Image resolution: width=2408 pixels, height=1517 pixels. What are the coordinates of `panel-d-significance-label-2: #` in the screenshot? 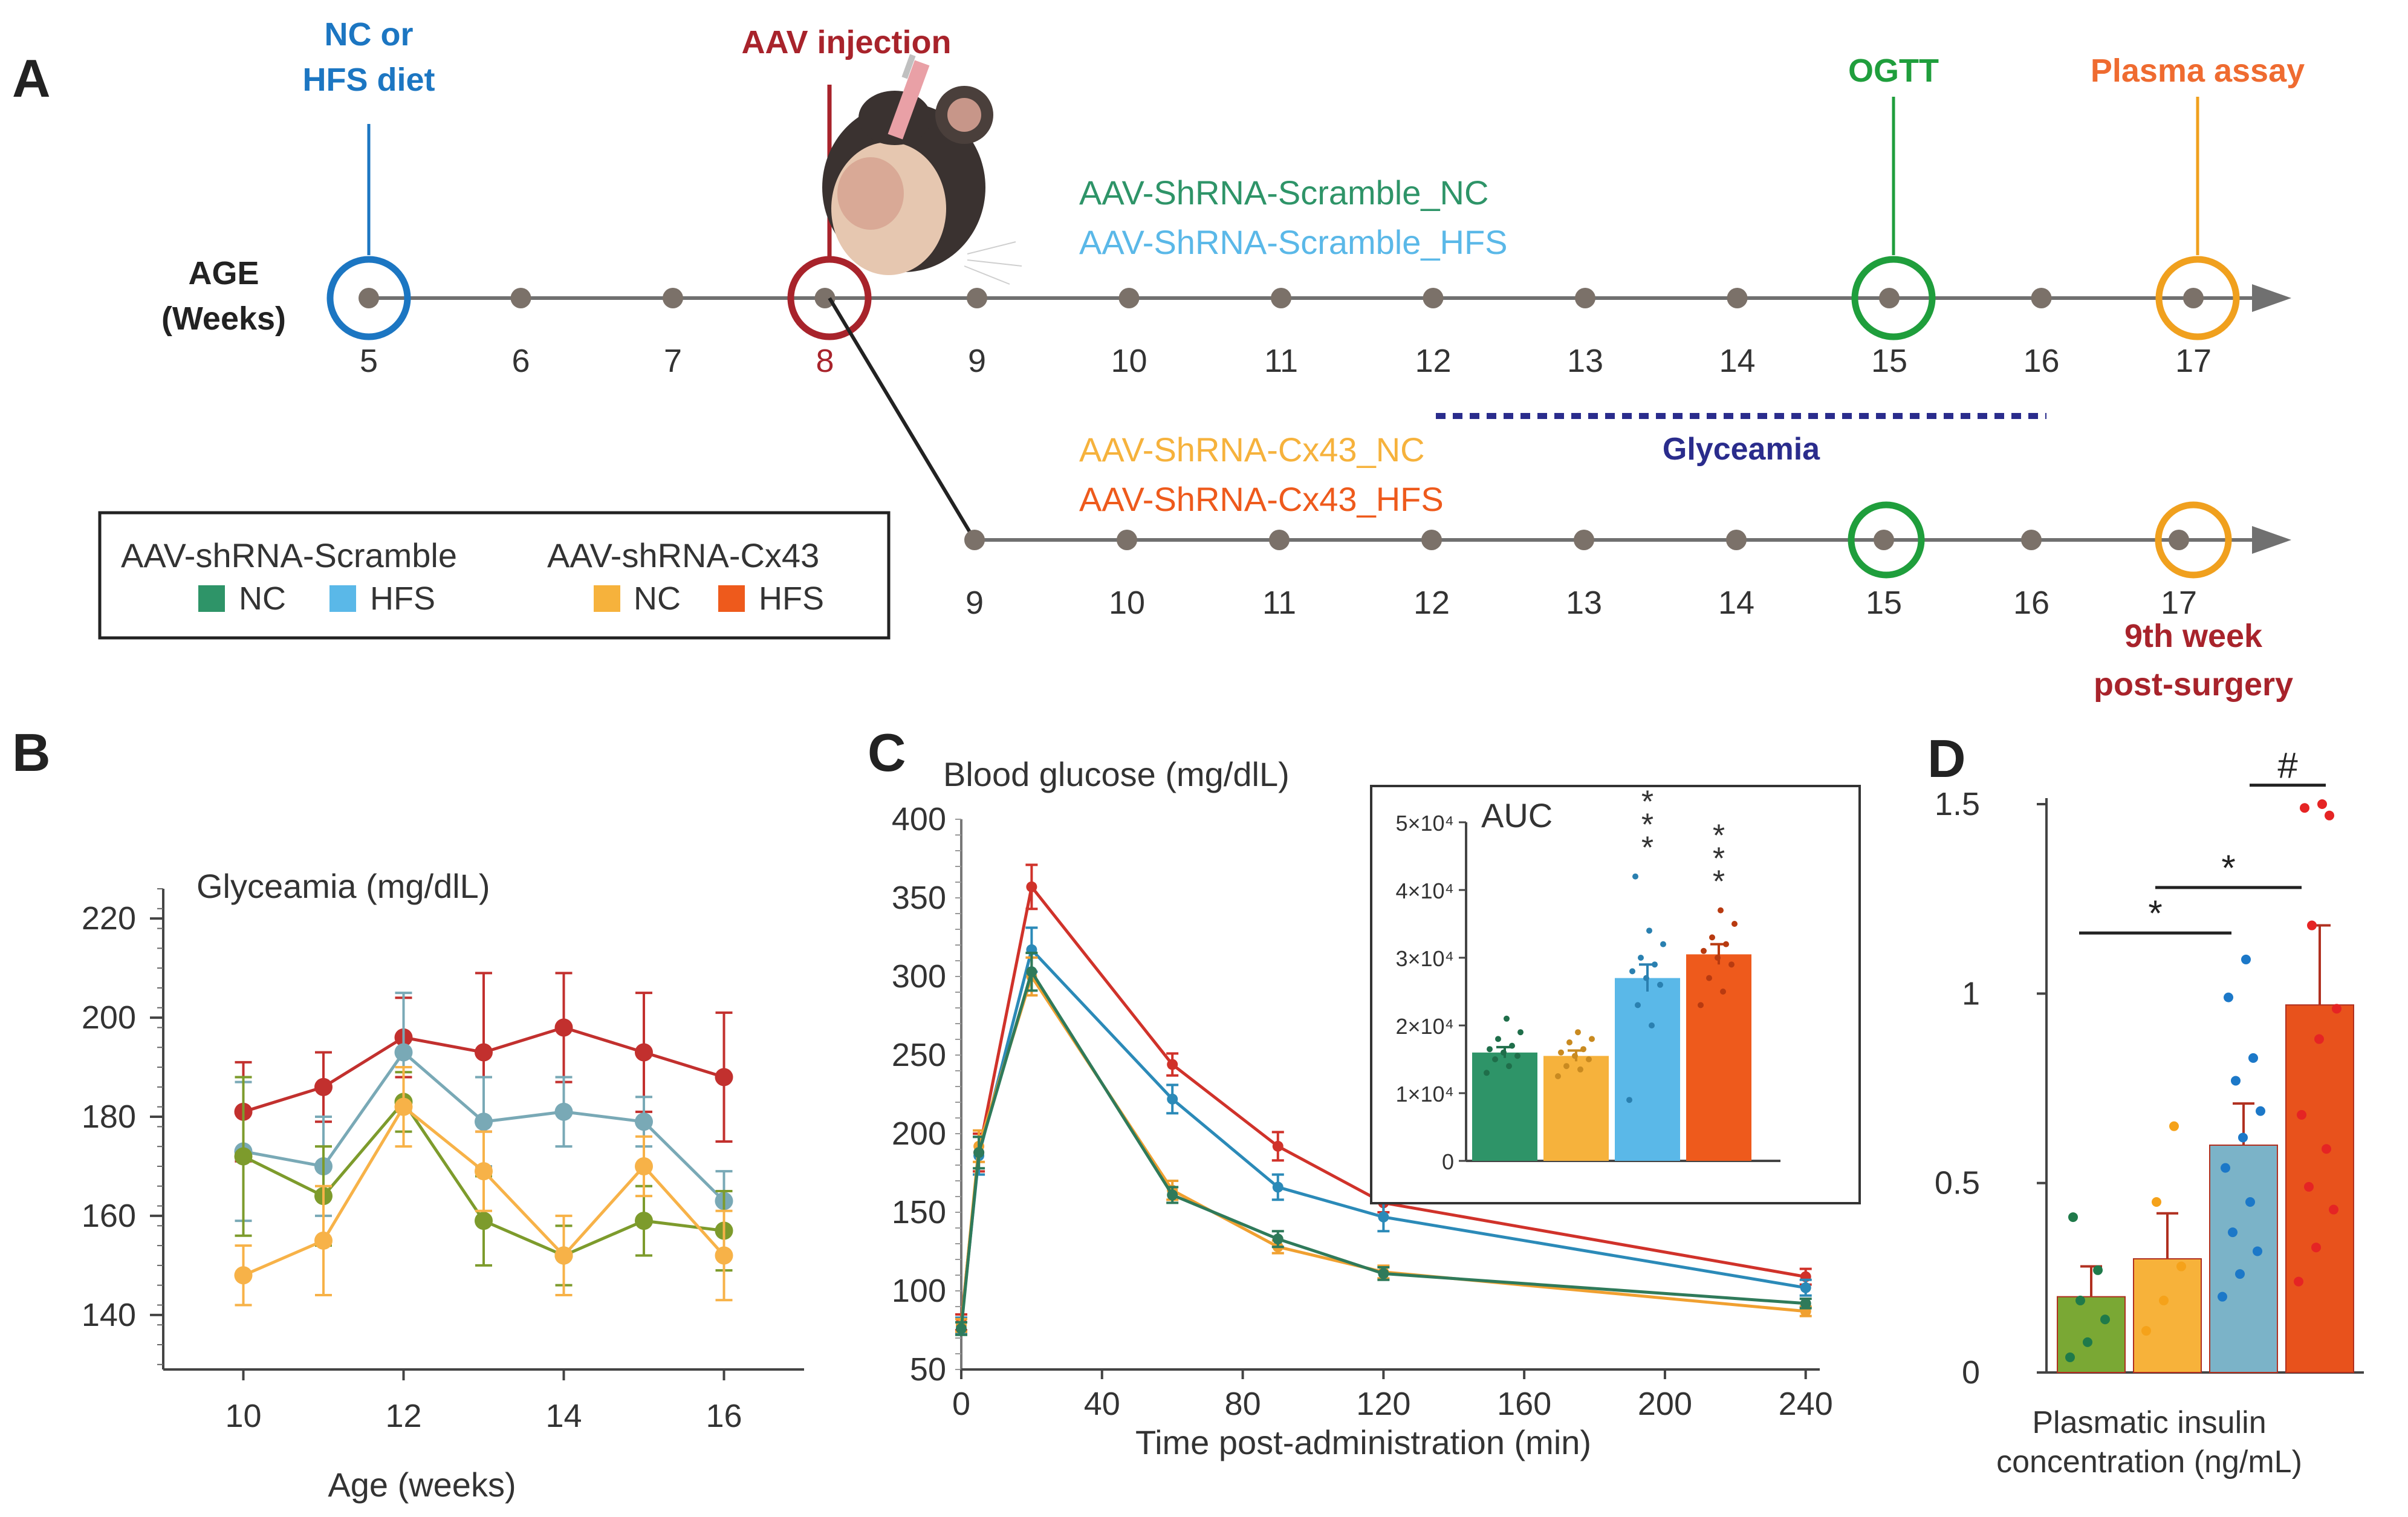 It's located at (2287, 766).